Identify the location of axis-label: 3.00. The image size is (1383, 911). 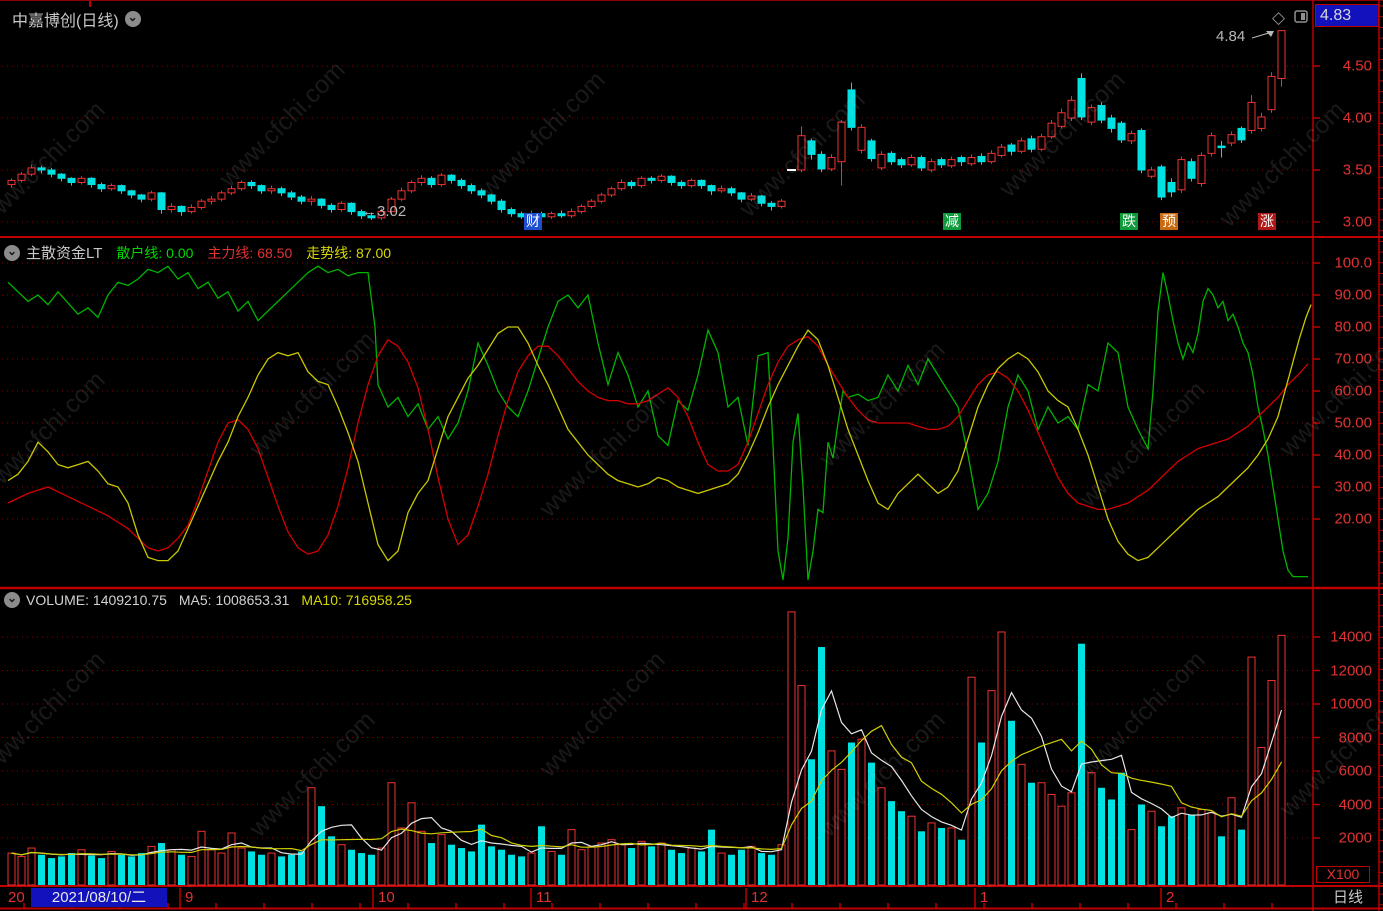
(1357, 222).